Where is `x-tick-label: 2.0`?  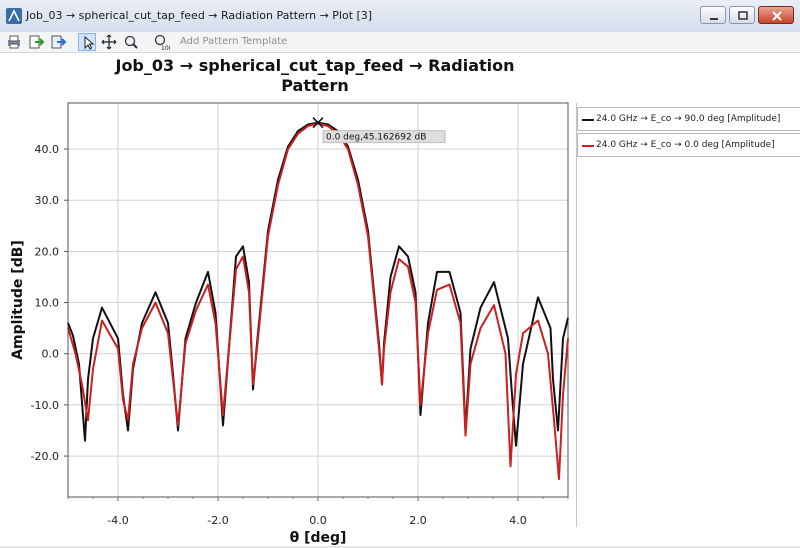 x-tick-label: 2.0 is located at coordinates (418, 520).